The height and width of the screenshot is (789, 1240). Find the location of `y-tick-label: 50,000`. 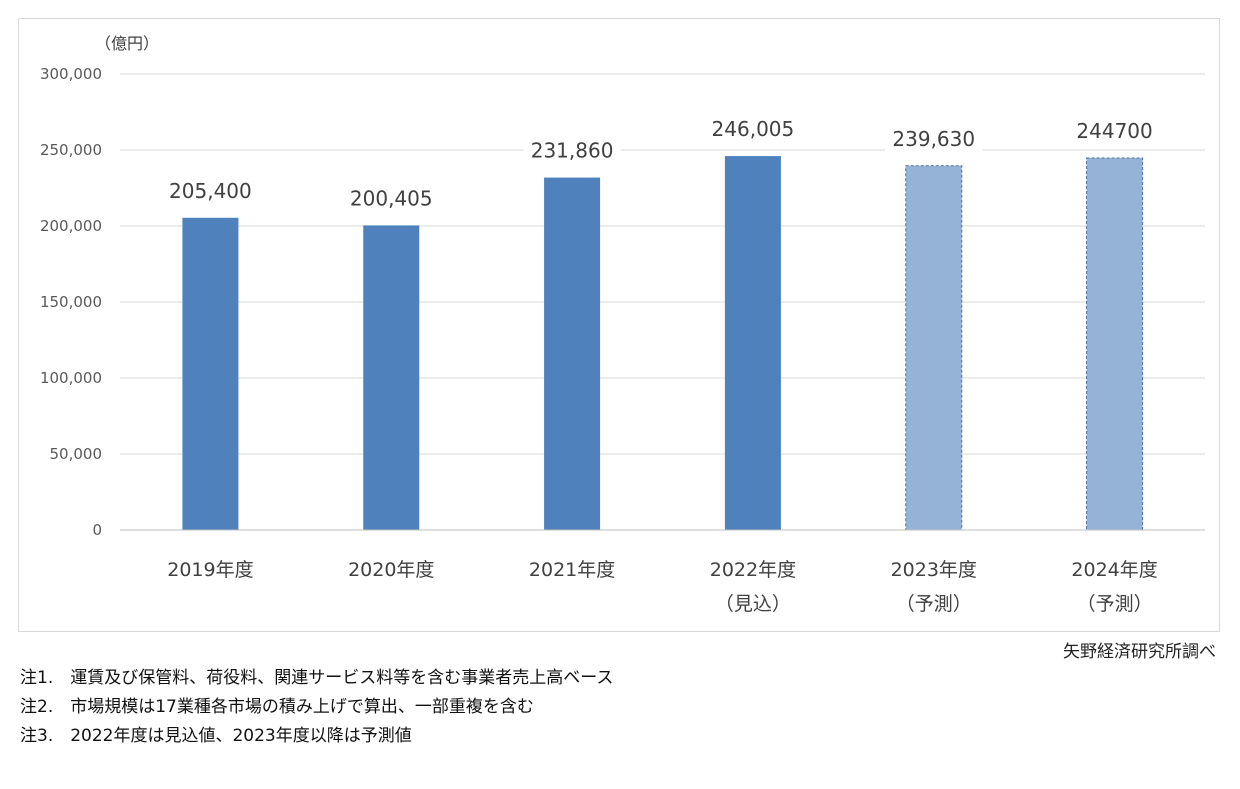

y-tick-label: 50,000 is located at coordinates (76, 454).